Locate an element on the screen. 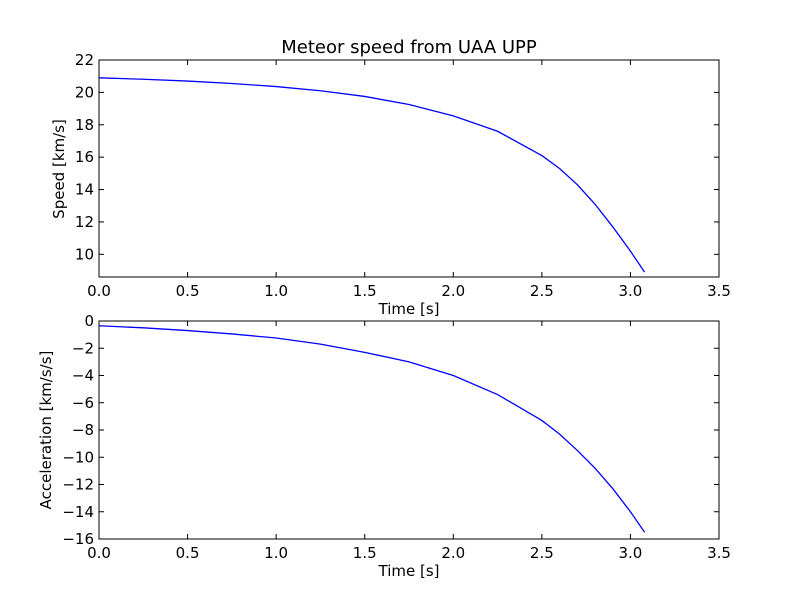 This screenshot has width=800, height=600. speed-y-tick-label: 20 is located at coordinates (84, 92).